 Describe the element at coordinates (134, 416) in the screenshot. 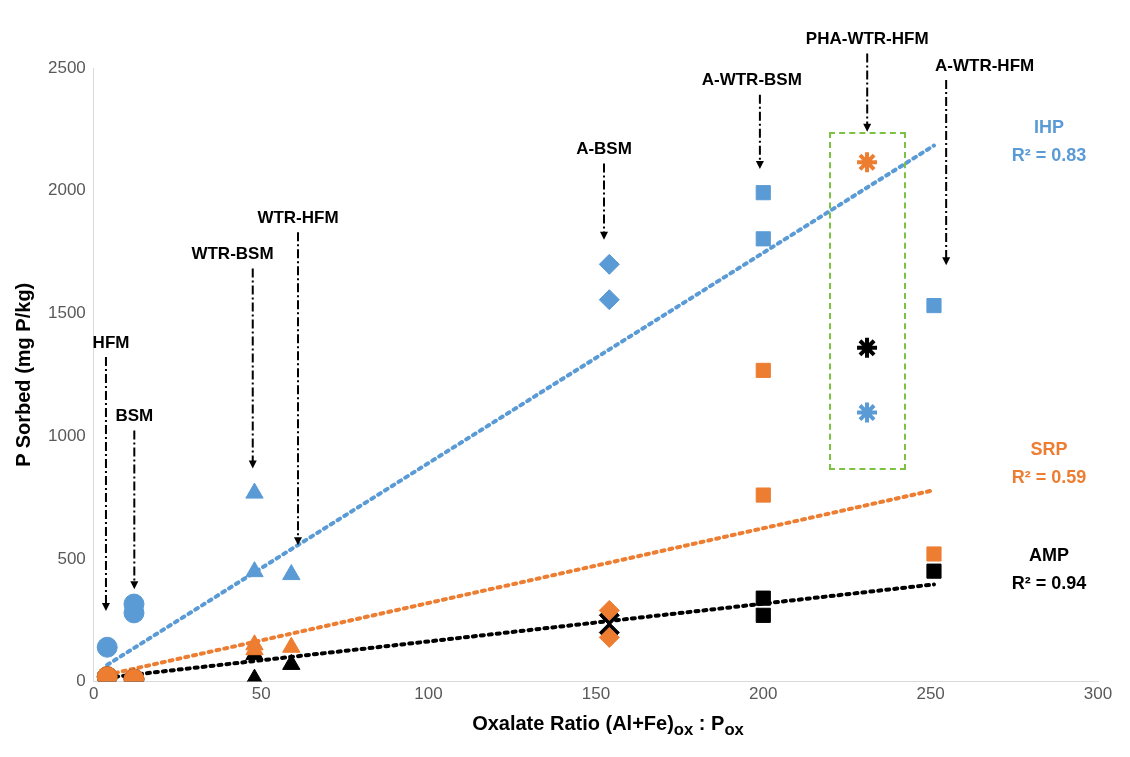

I see `annotation: BSM` at that location.